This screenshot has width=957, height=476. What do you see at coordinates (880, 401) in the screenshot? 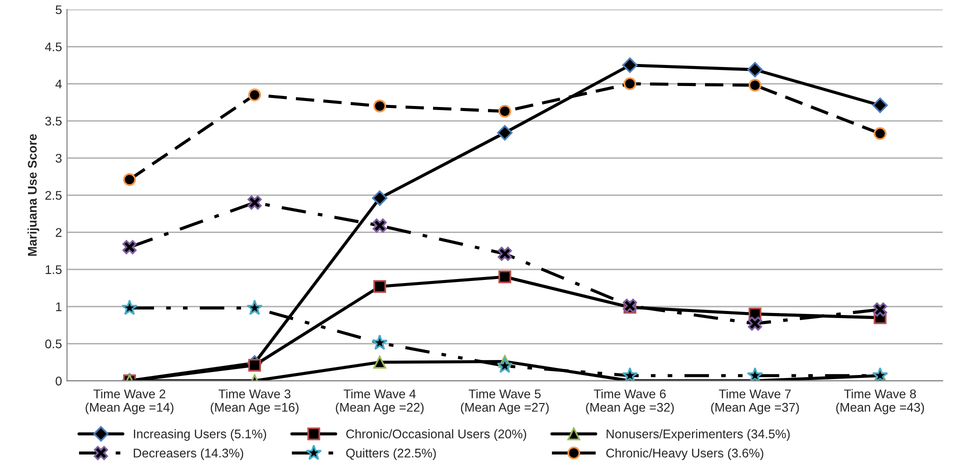
I see `x-tick-label: Time Wave 8 (Mean Age =43)` at bounding box center [880, 401].